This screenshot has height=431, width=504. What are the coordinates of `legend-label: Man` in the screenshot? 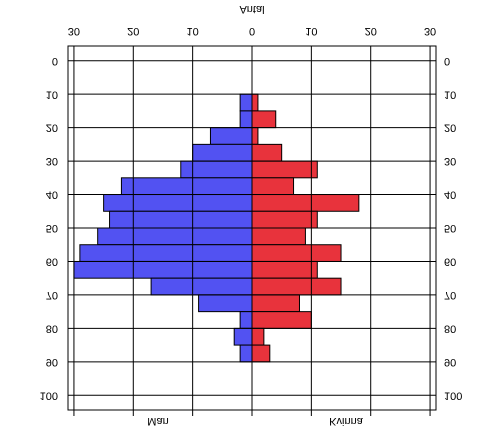 It's located at (157, 421).